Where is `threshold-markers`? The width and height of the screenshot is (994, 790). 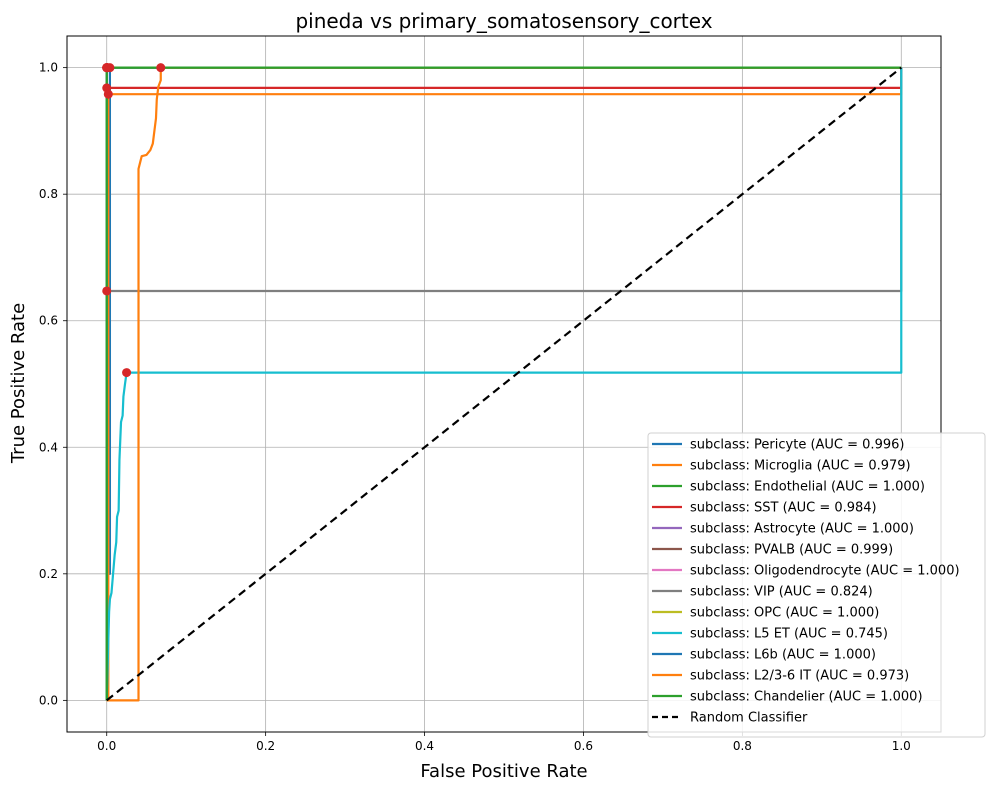 threshold-markers is located at coordinates (134, 220).